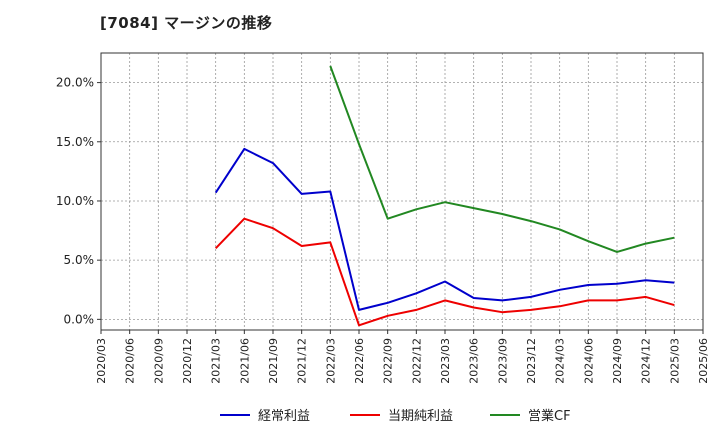  What do you see at coordinates (273, 361) in the screenshot?
I see `x-tick-label: 2021/09` at bounding box center [273, 361].